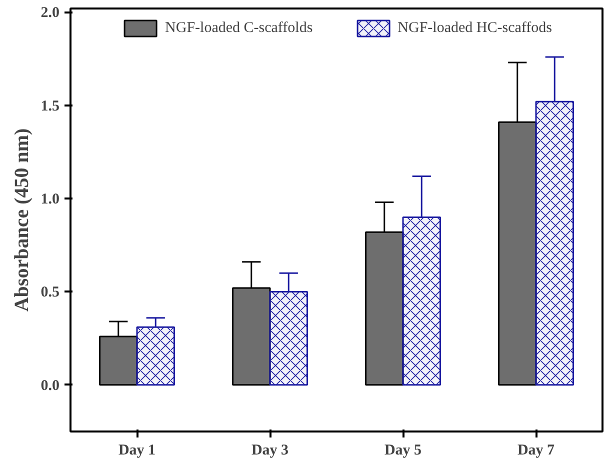 The image size is (614, 461). Describe the element at coordinates (50, 200) in the screenshot. I see `y-tick-label: 1.0` at that location.